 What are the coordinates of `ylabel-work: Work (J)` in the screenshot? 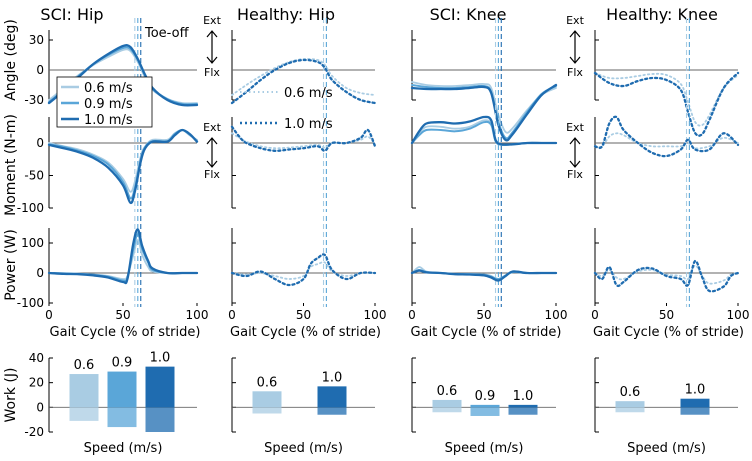 It's located at (11, 395).